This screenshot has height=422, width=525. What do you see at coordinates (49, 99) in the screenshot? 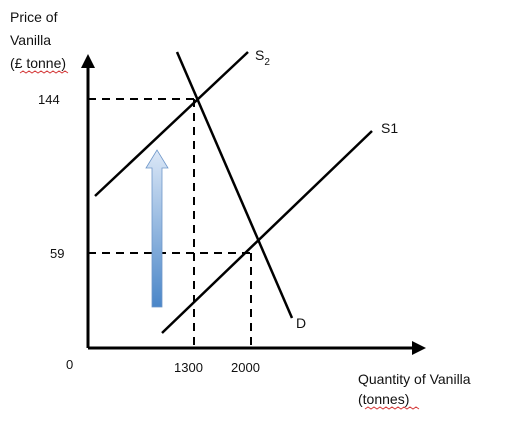
I see `price-label-144: 144` at bounding box center [49, 99].